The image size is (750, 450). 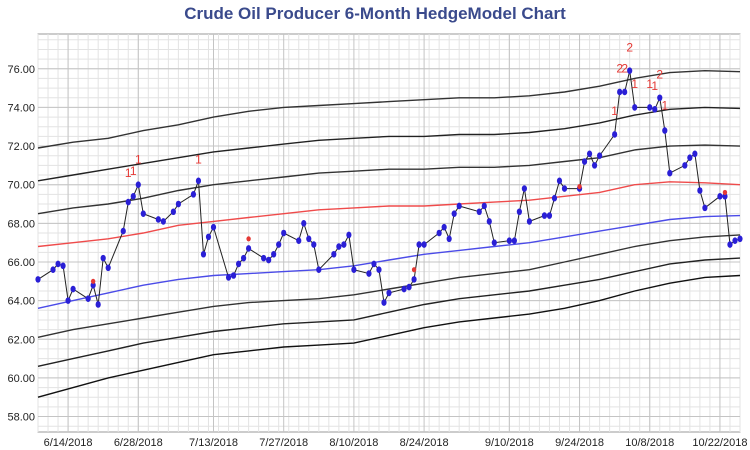 I want to click on y-tick-label: 58.00, so click(x=21, y=418).